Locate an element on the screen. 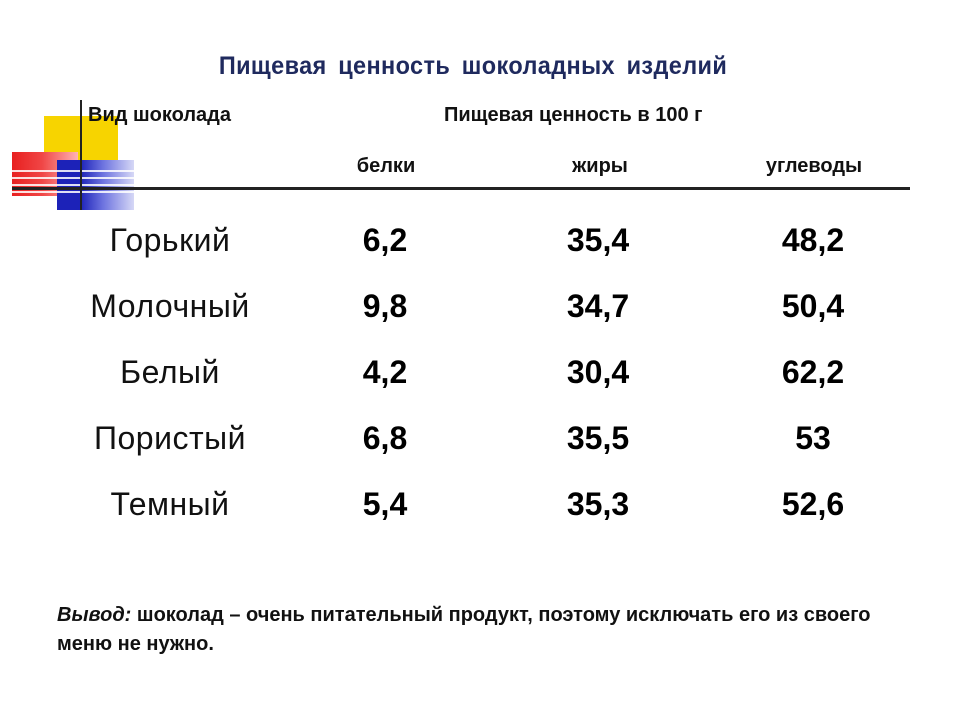 This screenshot has height=720, width=960. proteins-value: 4,2 is located at coordinates (385, 372).